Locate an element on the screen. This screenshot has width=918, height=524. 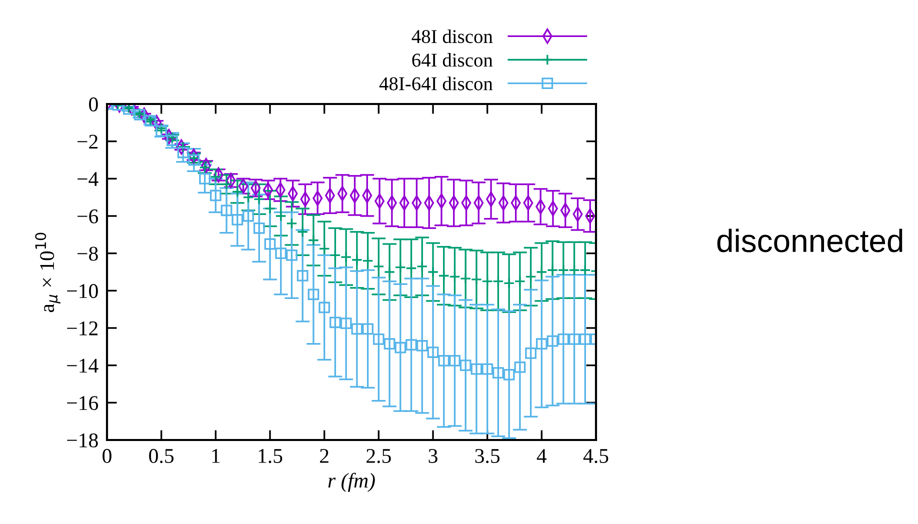
x-tick-label: 3.5 is located at coordinates (487, 456).